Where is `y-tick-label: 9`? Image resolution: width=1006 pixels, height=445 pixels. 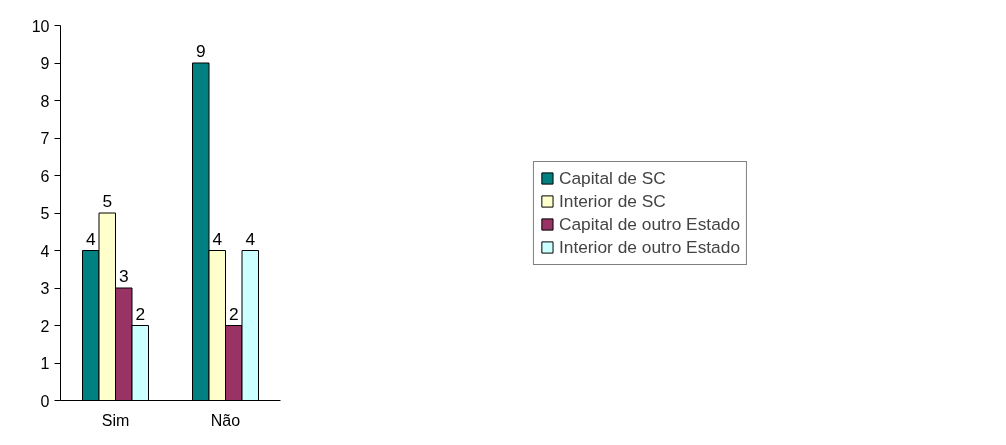
y-tick-label: 9 is located at coordinates (45, 63).